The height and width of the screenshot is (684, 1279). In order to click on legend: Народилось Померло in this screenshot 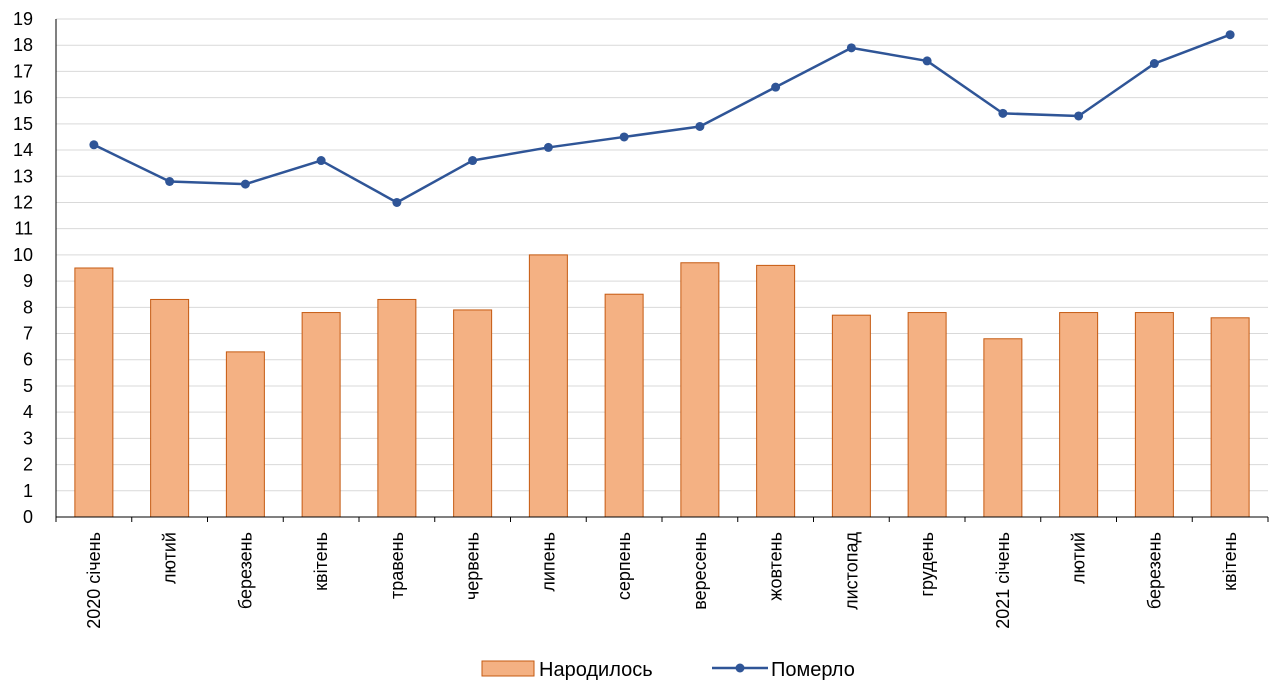, I will do `click(668, 670)`.